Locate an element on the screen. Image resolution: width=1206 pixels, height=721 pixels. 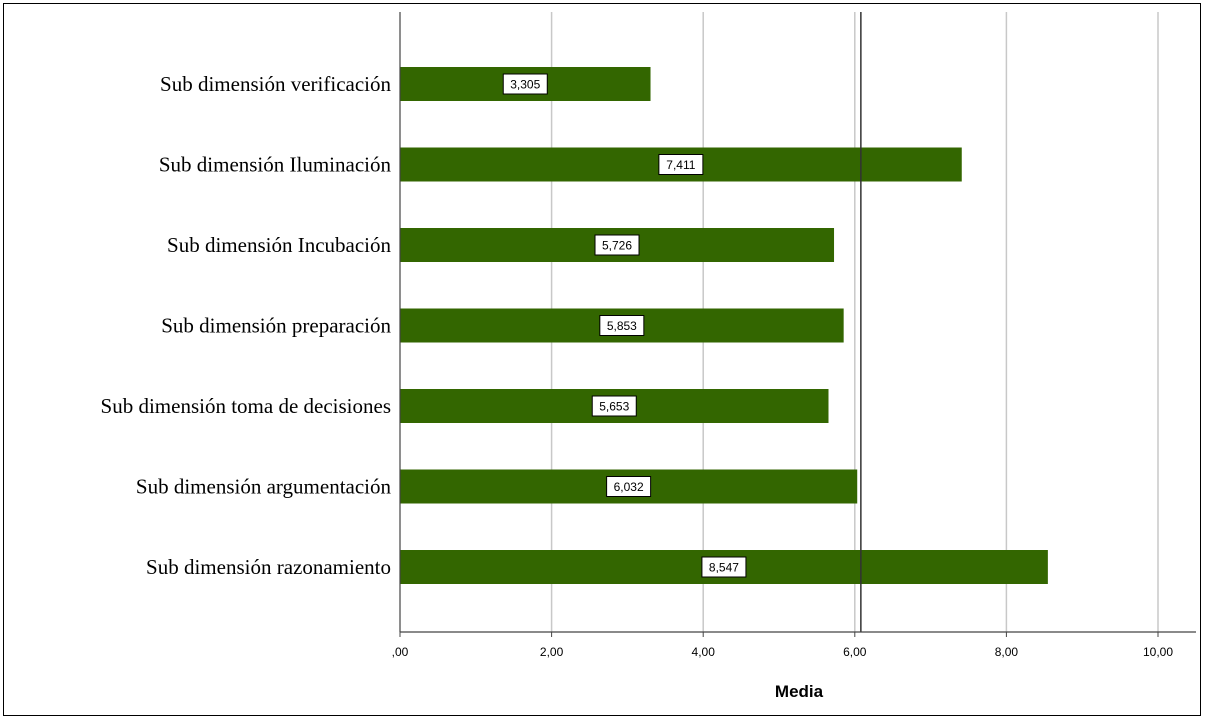
category-label-1: Sub dimensión Iluminación is located at coordinates (275, 165).